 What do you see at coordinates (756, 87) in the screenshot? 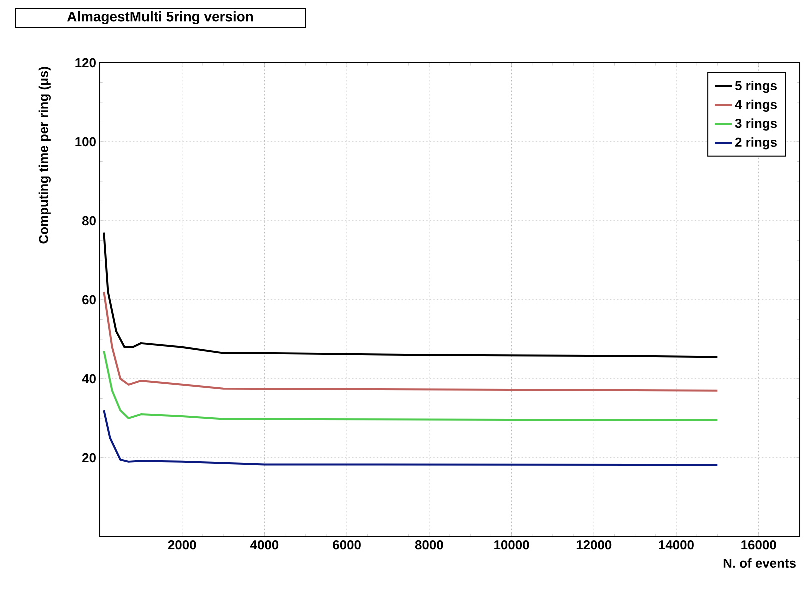
I see `legend-label: 5 rings` at bounding box center [756, 87].